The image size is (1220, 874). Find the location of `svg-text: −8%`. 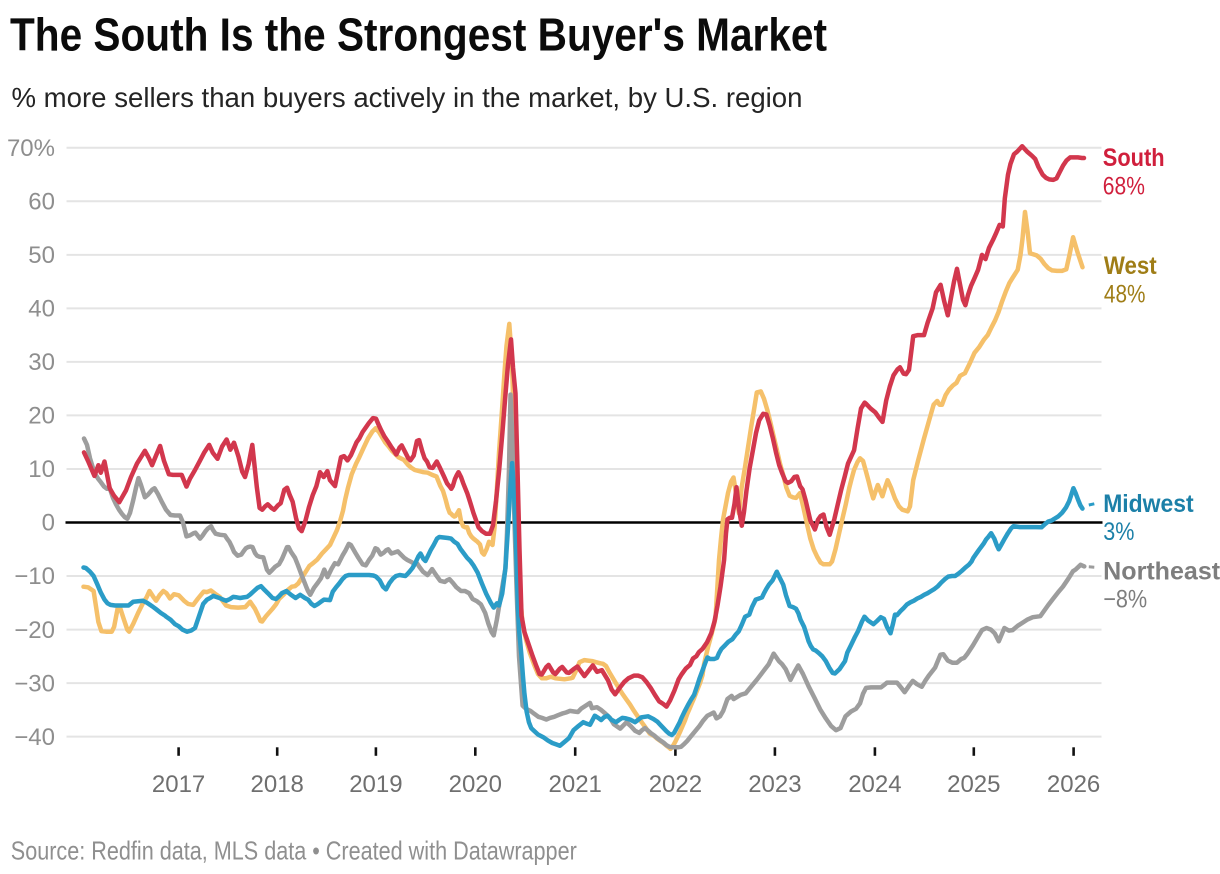

svg-text: −8% is located at coordinates (1125, 599).